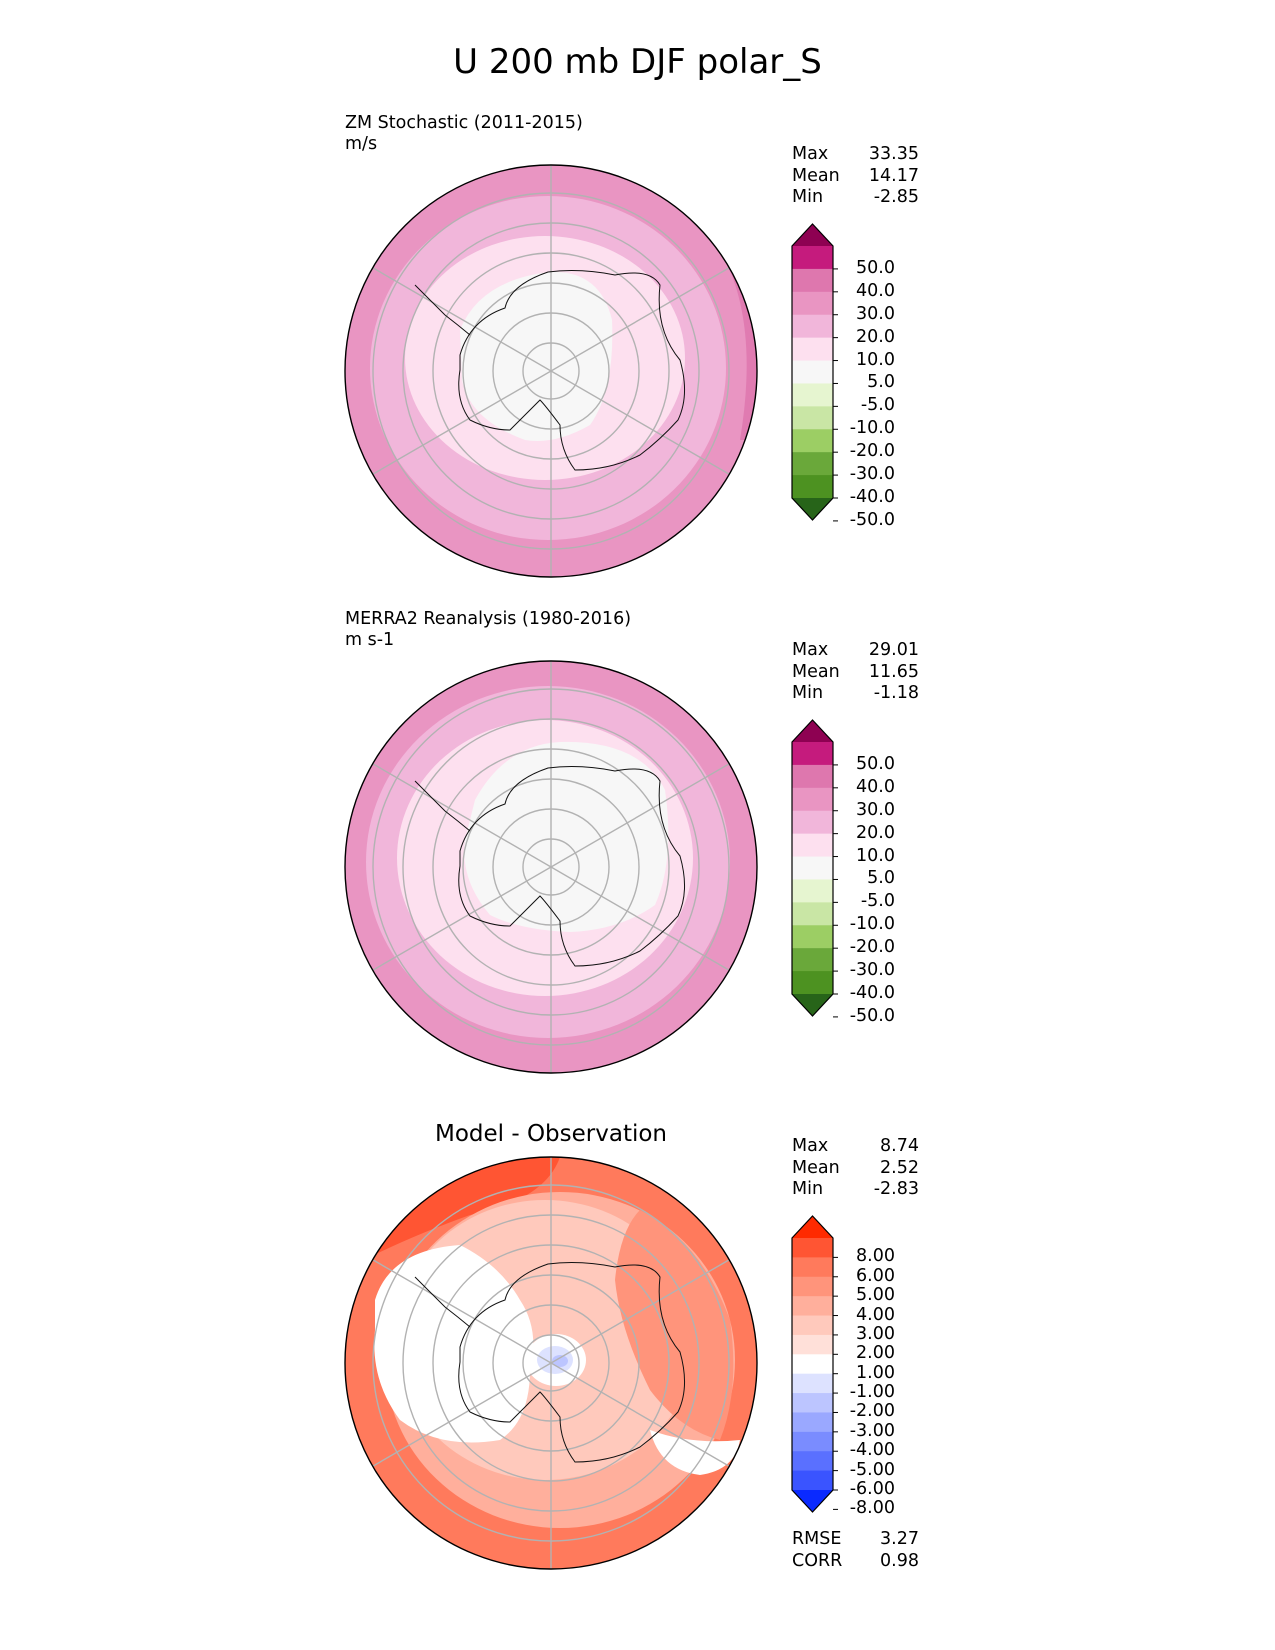 The image size is (1275, 1650). I want to click on colorbar-tick-label: 20.0, so click(875, 336).